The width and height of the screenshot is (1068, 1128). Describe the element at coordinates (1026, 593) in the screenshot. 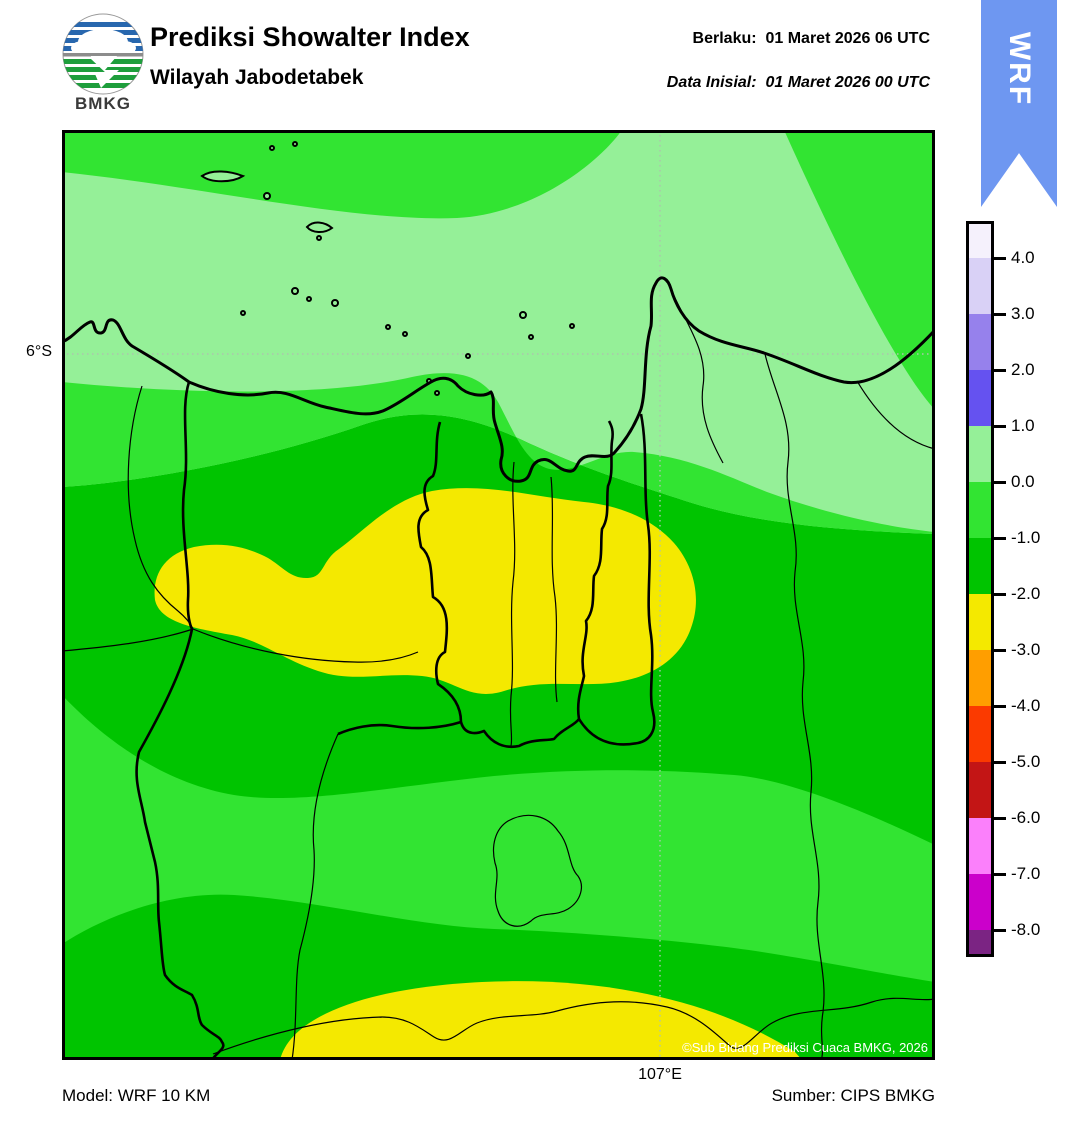

I see `colorbar-tick-label: -2.0` at that location.